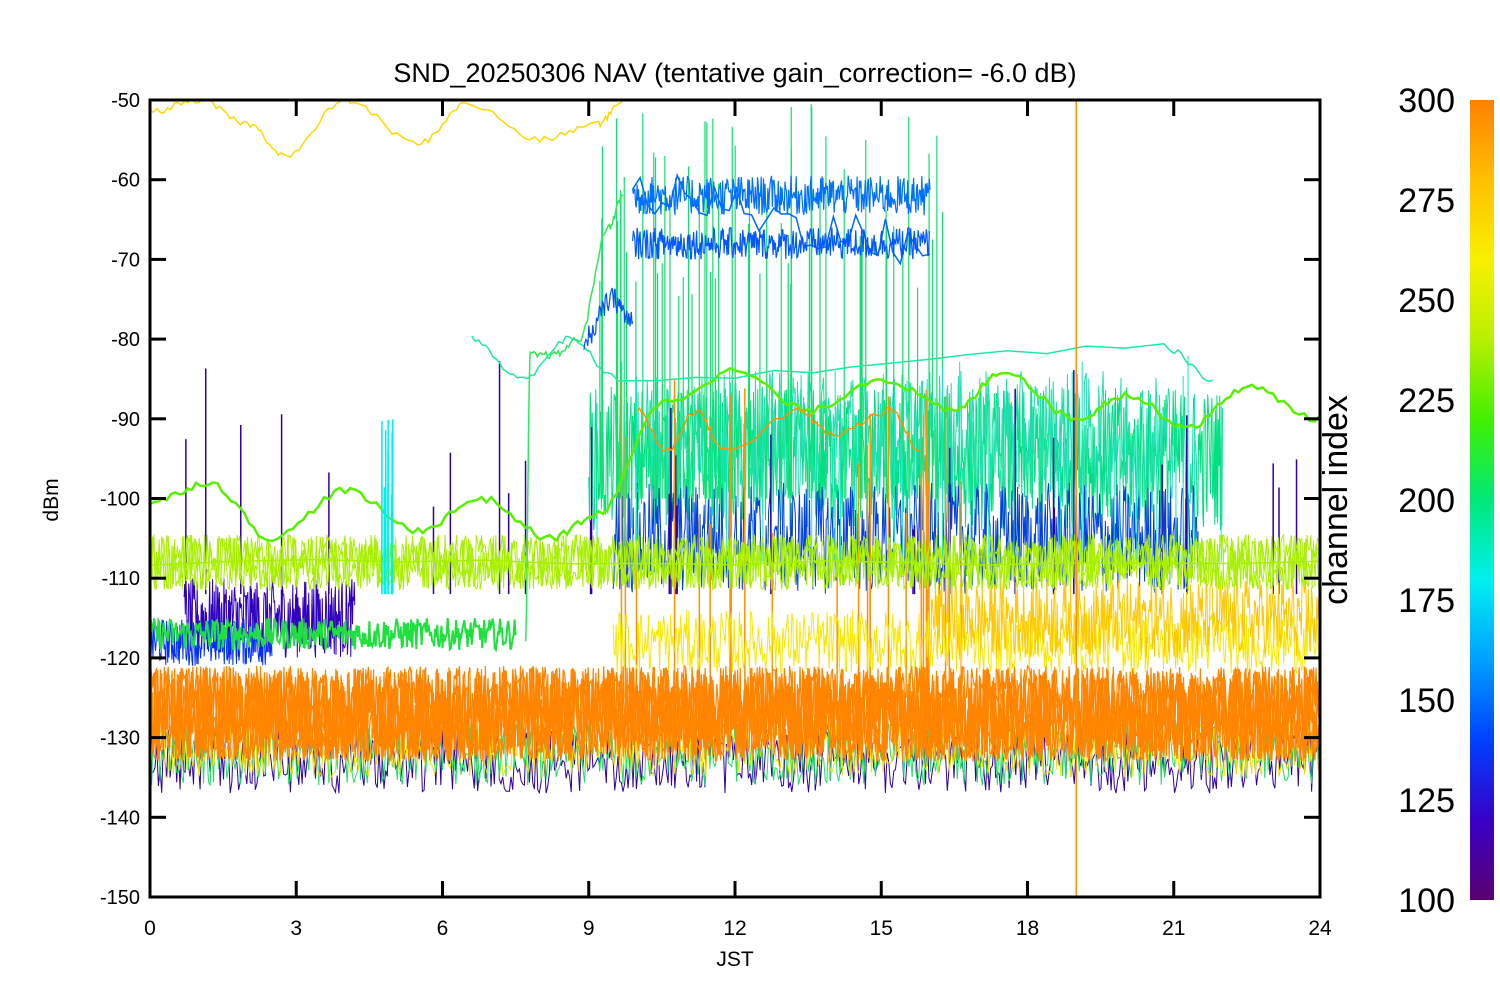 The width and height of the screenshot is (1500, 1000). I want to click on y-tick-label: -140, so click(120, 818).